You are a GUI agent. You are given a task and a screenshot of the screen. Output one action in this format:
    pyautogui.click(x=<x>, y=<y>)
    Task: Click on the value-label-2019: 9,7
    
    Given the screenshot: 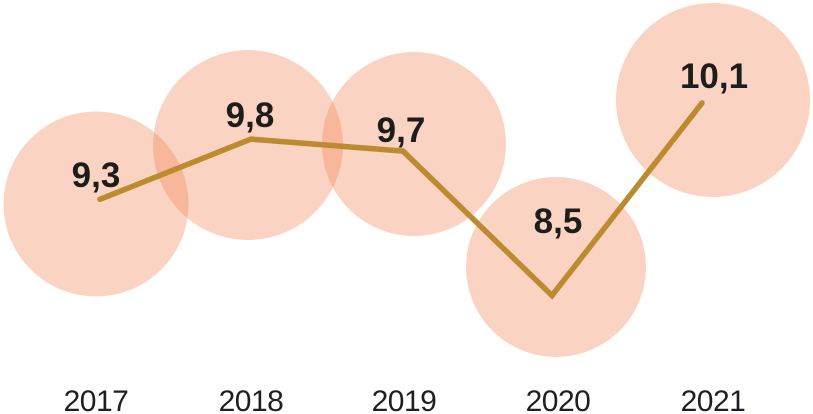 What is the action you would take?
    pyautogui.click(x=401, y=130)
    